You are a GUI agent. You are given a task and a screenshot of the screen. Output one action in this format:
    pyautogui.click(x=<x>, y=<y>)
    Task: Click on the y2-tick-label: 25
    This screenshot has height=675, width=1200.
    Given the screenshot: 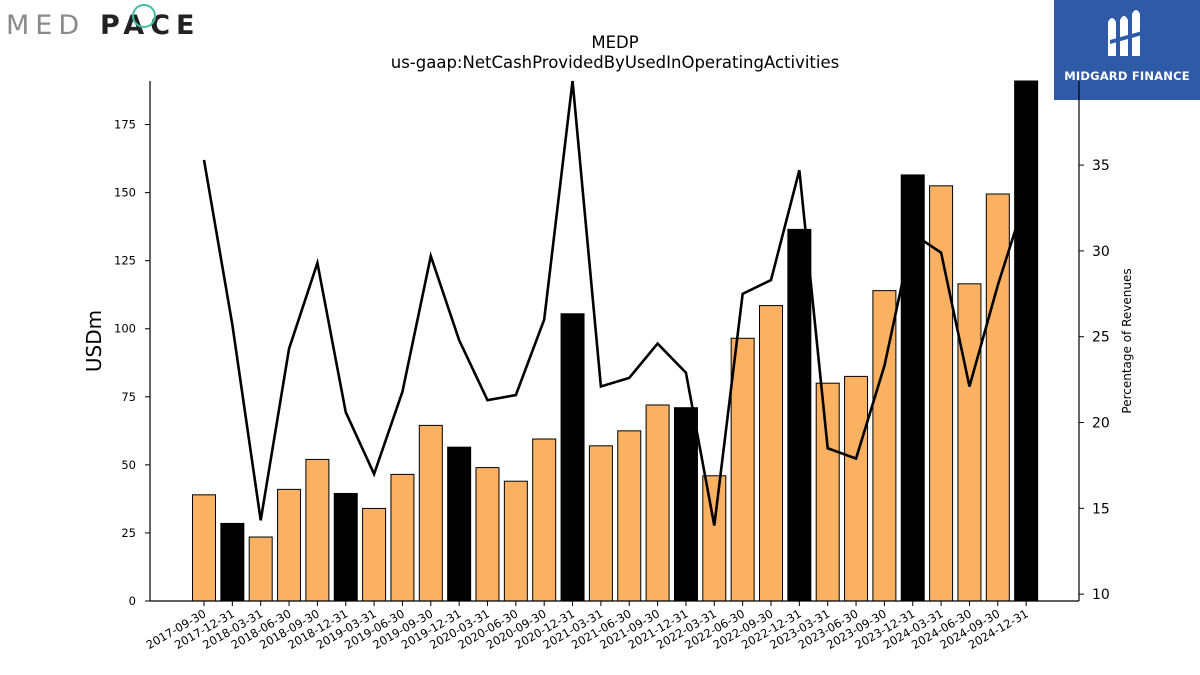 What is the action you would take?
    pyautogui.click(x=1101, y=338)
    